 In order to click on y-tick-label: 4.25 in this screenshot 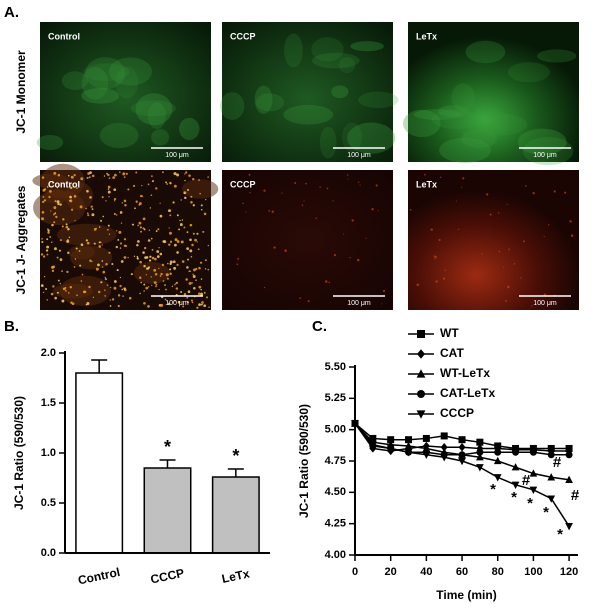, I will do `click(335, 524)`.